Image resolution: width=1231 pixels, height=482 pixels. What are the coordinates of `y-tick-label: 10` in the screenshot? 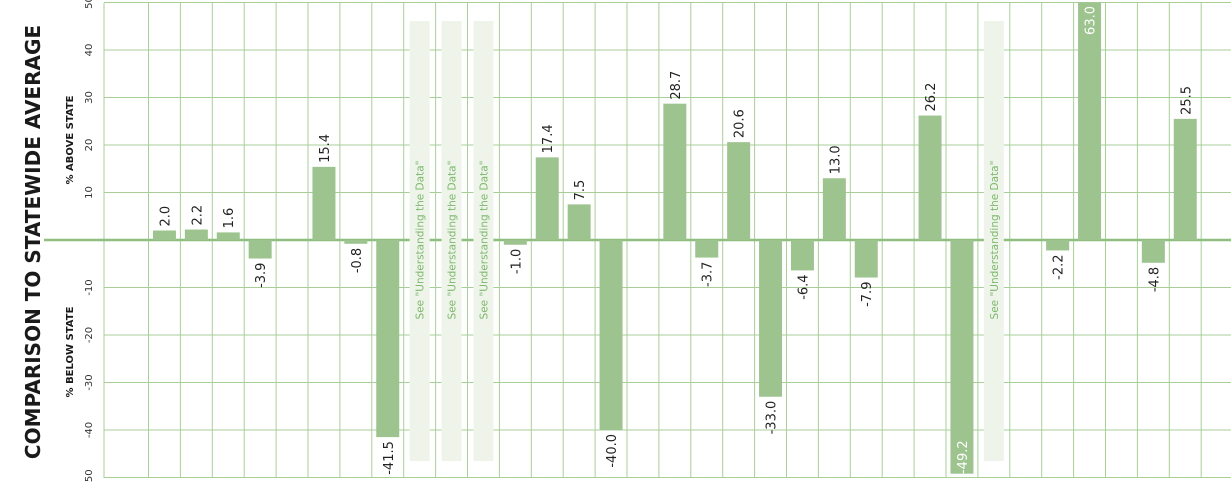 It's located at (89, 192).